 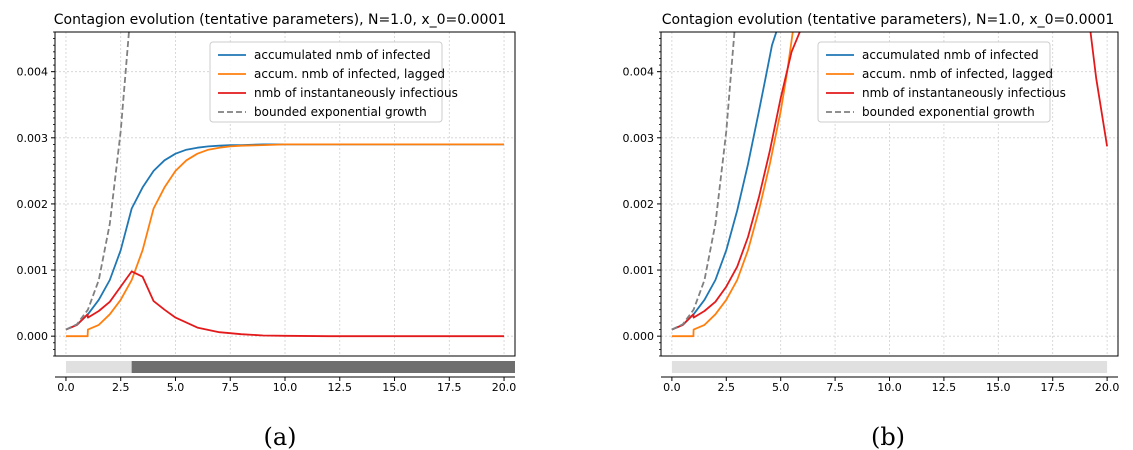 I want to click on timeline-progress, so click(x=323, y=367).